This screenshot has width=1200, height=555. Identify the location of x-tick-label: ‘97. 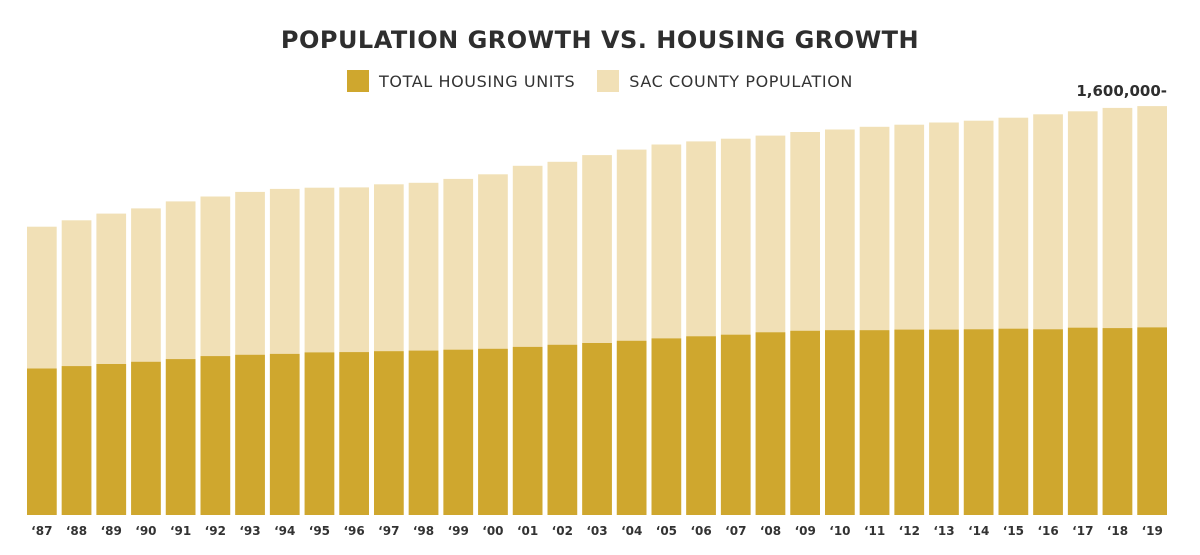
(388, 531).